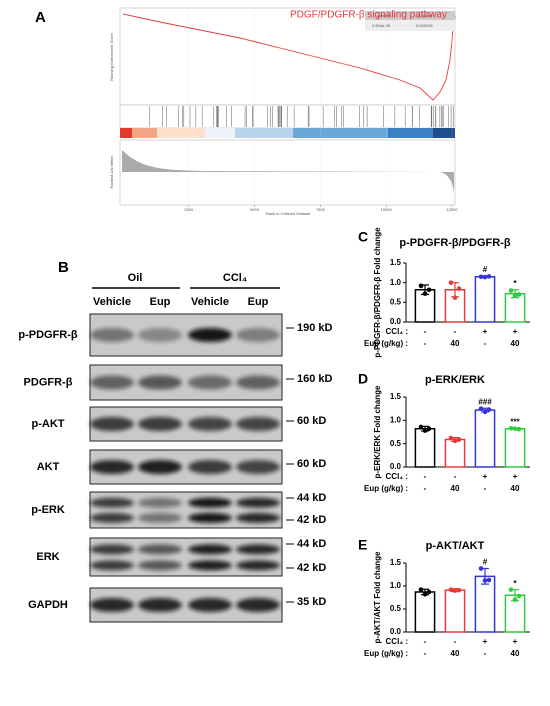  Describe the element at coordinates (255, 209) in the screenshot. I see `x-tick-label: 5000` at that location.